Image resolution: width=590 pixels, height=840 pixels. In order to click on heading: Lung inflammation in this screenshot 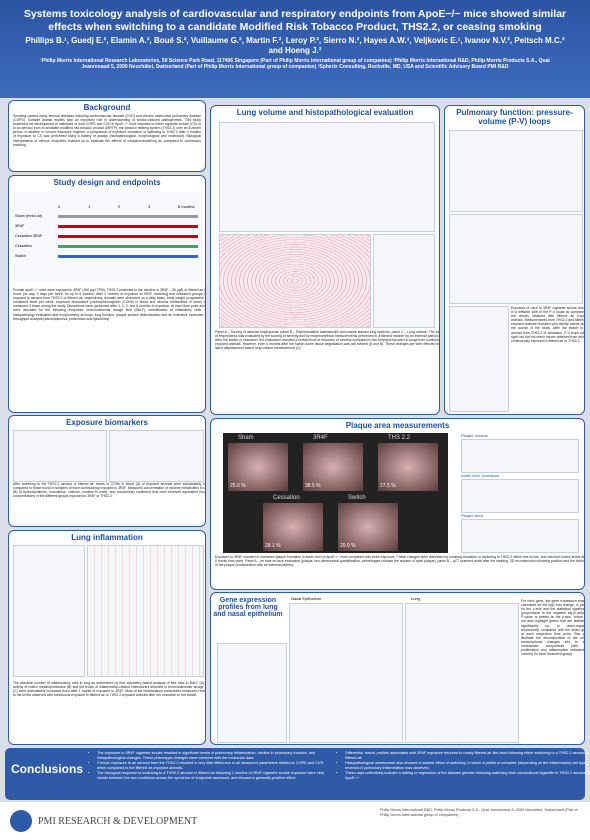, I will do `click(107, 537)`.